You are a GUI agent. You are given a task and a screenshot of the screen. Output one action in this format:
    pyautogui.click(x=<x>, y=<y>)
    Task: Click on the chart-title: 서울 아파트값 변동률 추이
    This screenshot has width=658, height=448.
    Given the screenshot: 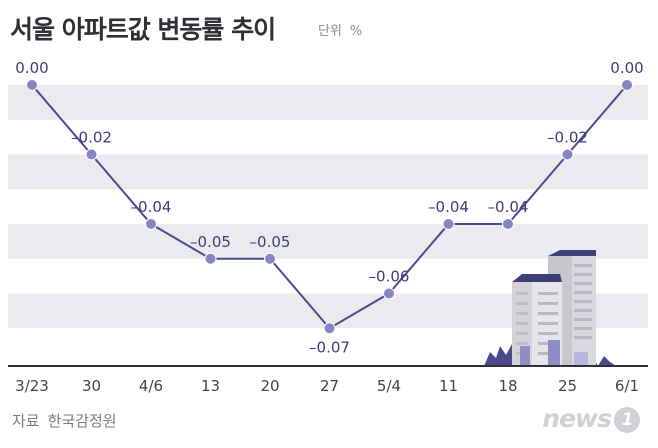 What is the action you would take?
    pyautogui.click(x=143, y=29)
    